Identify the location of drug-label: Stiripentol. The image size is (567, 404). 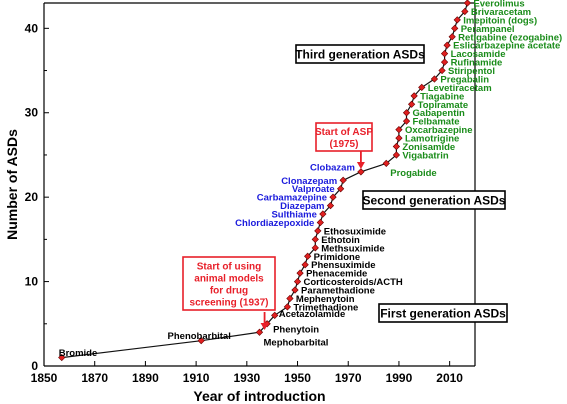
(471, 71).